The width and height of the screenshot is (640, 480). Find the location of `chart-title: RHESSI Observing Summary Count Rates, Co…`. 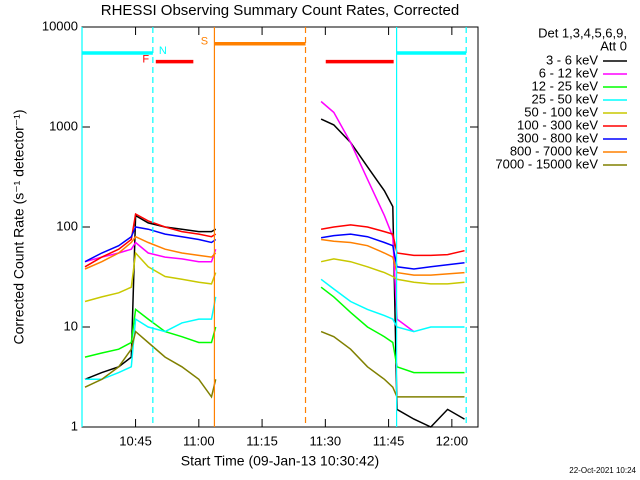

chart-title: RHESSI Observing Summary Count Rates, Co… is located at coordinates (280, 10).